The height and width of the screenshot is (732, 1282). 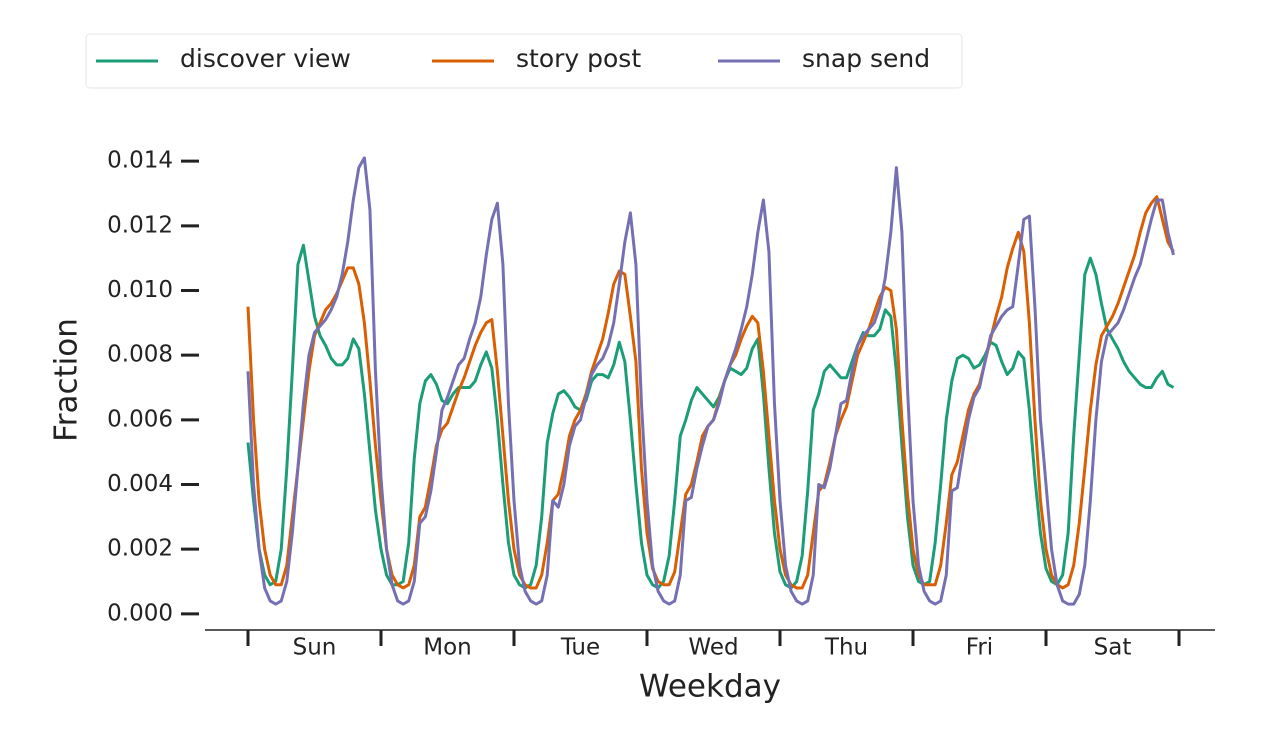 I want to click on x-tick-label: Sat, so click(x=1113, y=648).